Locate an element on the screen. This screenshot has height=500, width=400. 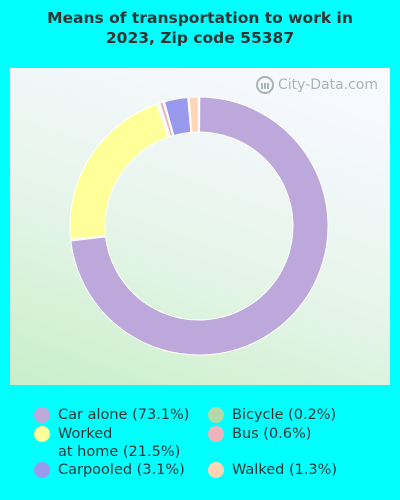
donut-slice-bus is located at coordinates (166, 119).